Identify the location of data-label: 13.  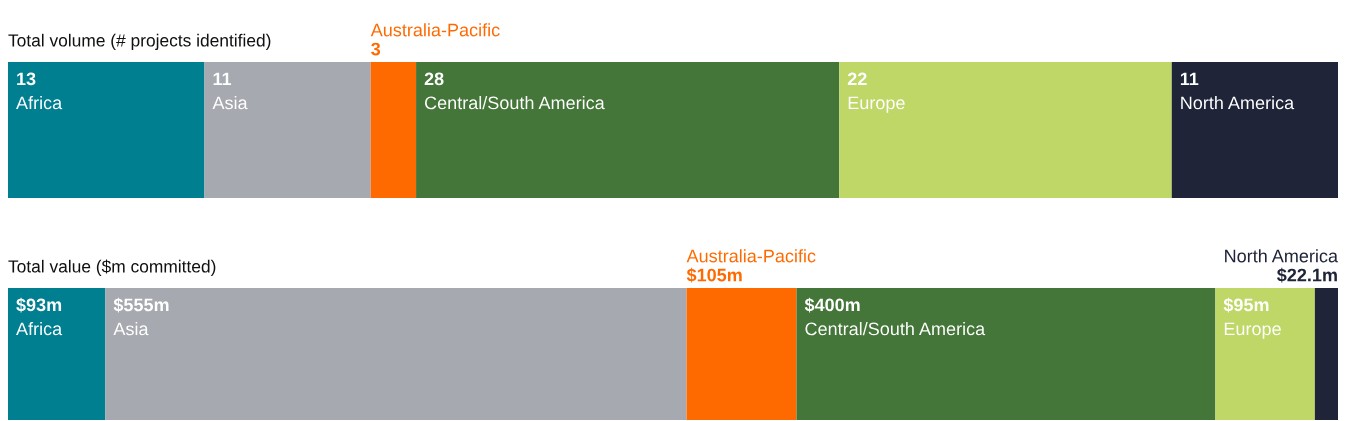
(26, 79).